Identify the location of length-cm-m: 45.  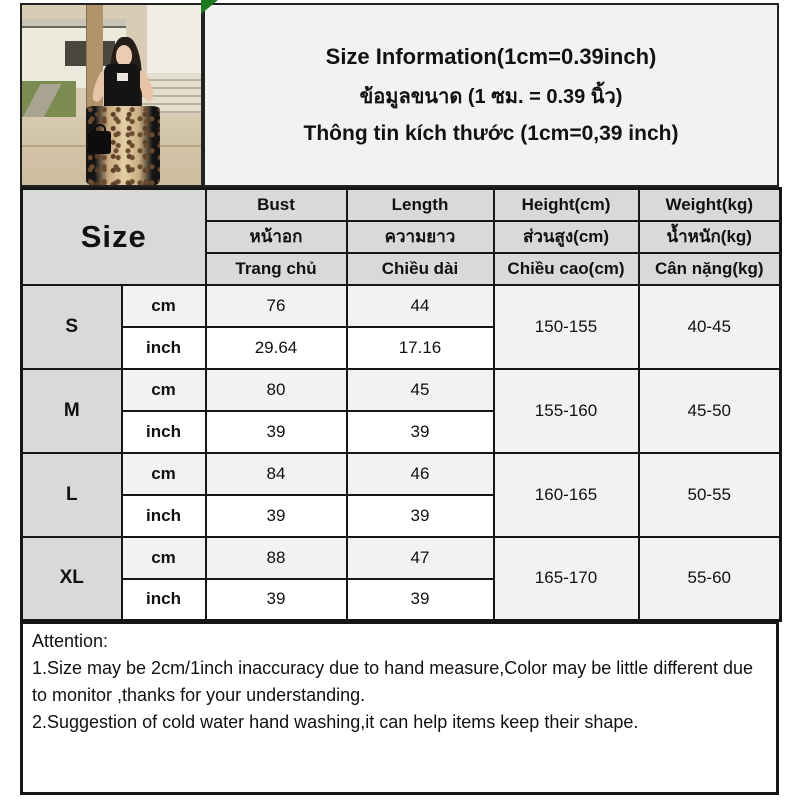
(420, 389).